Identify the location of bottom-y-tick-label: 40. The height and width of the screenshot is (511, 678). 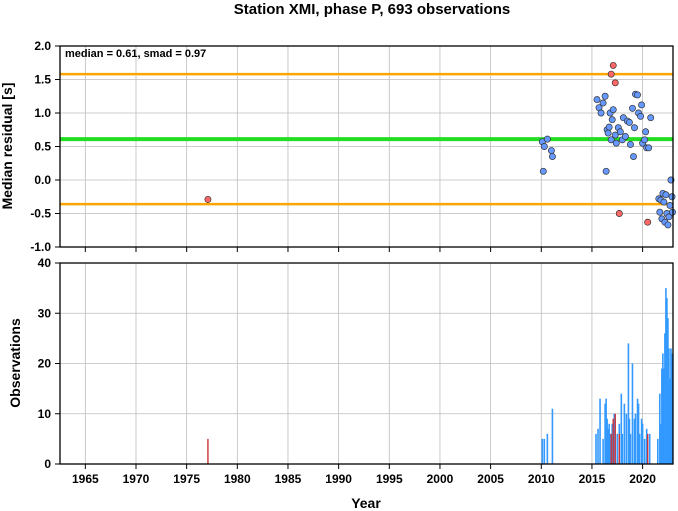
(45, 263).